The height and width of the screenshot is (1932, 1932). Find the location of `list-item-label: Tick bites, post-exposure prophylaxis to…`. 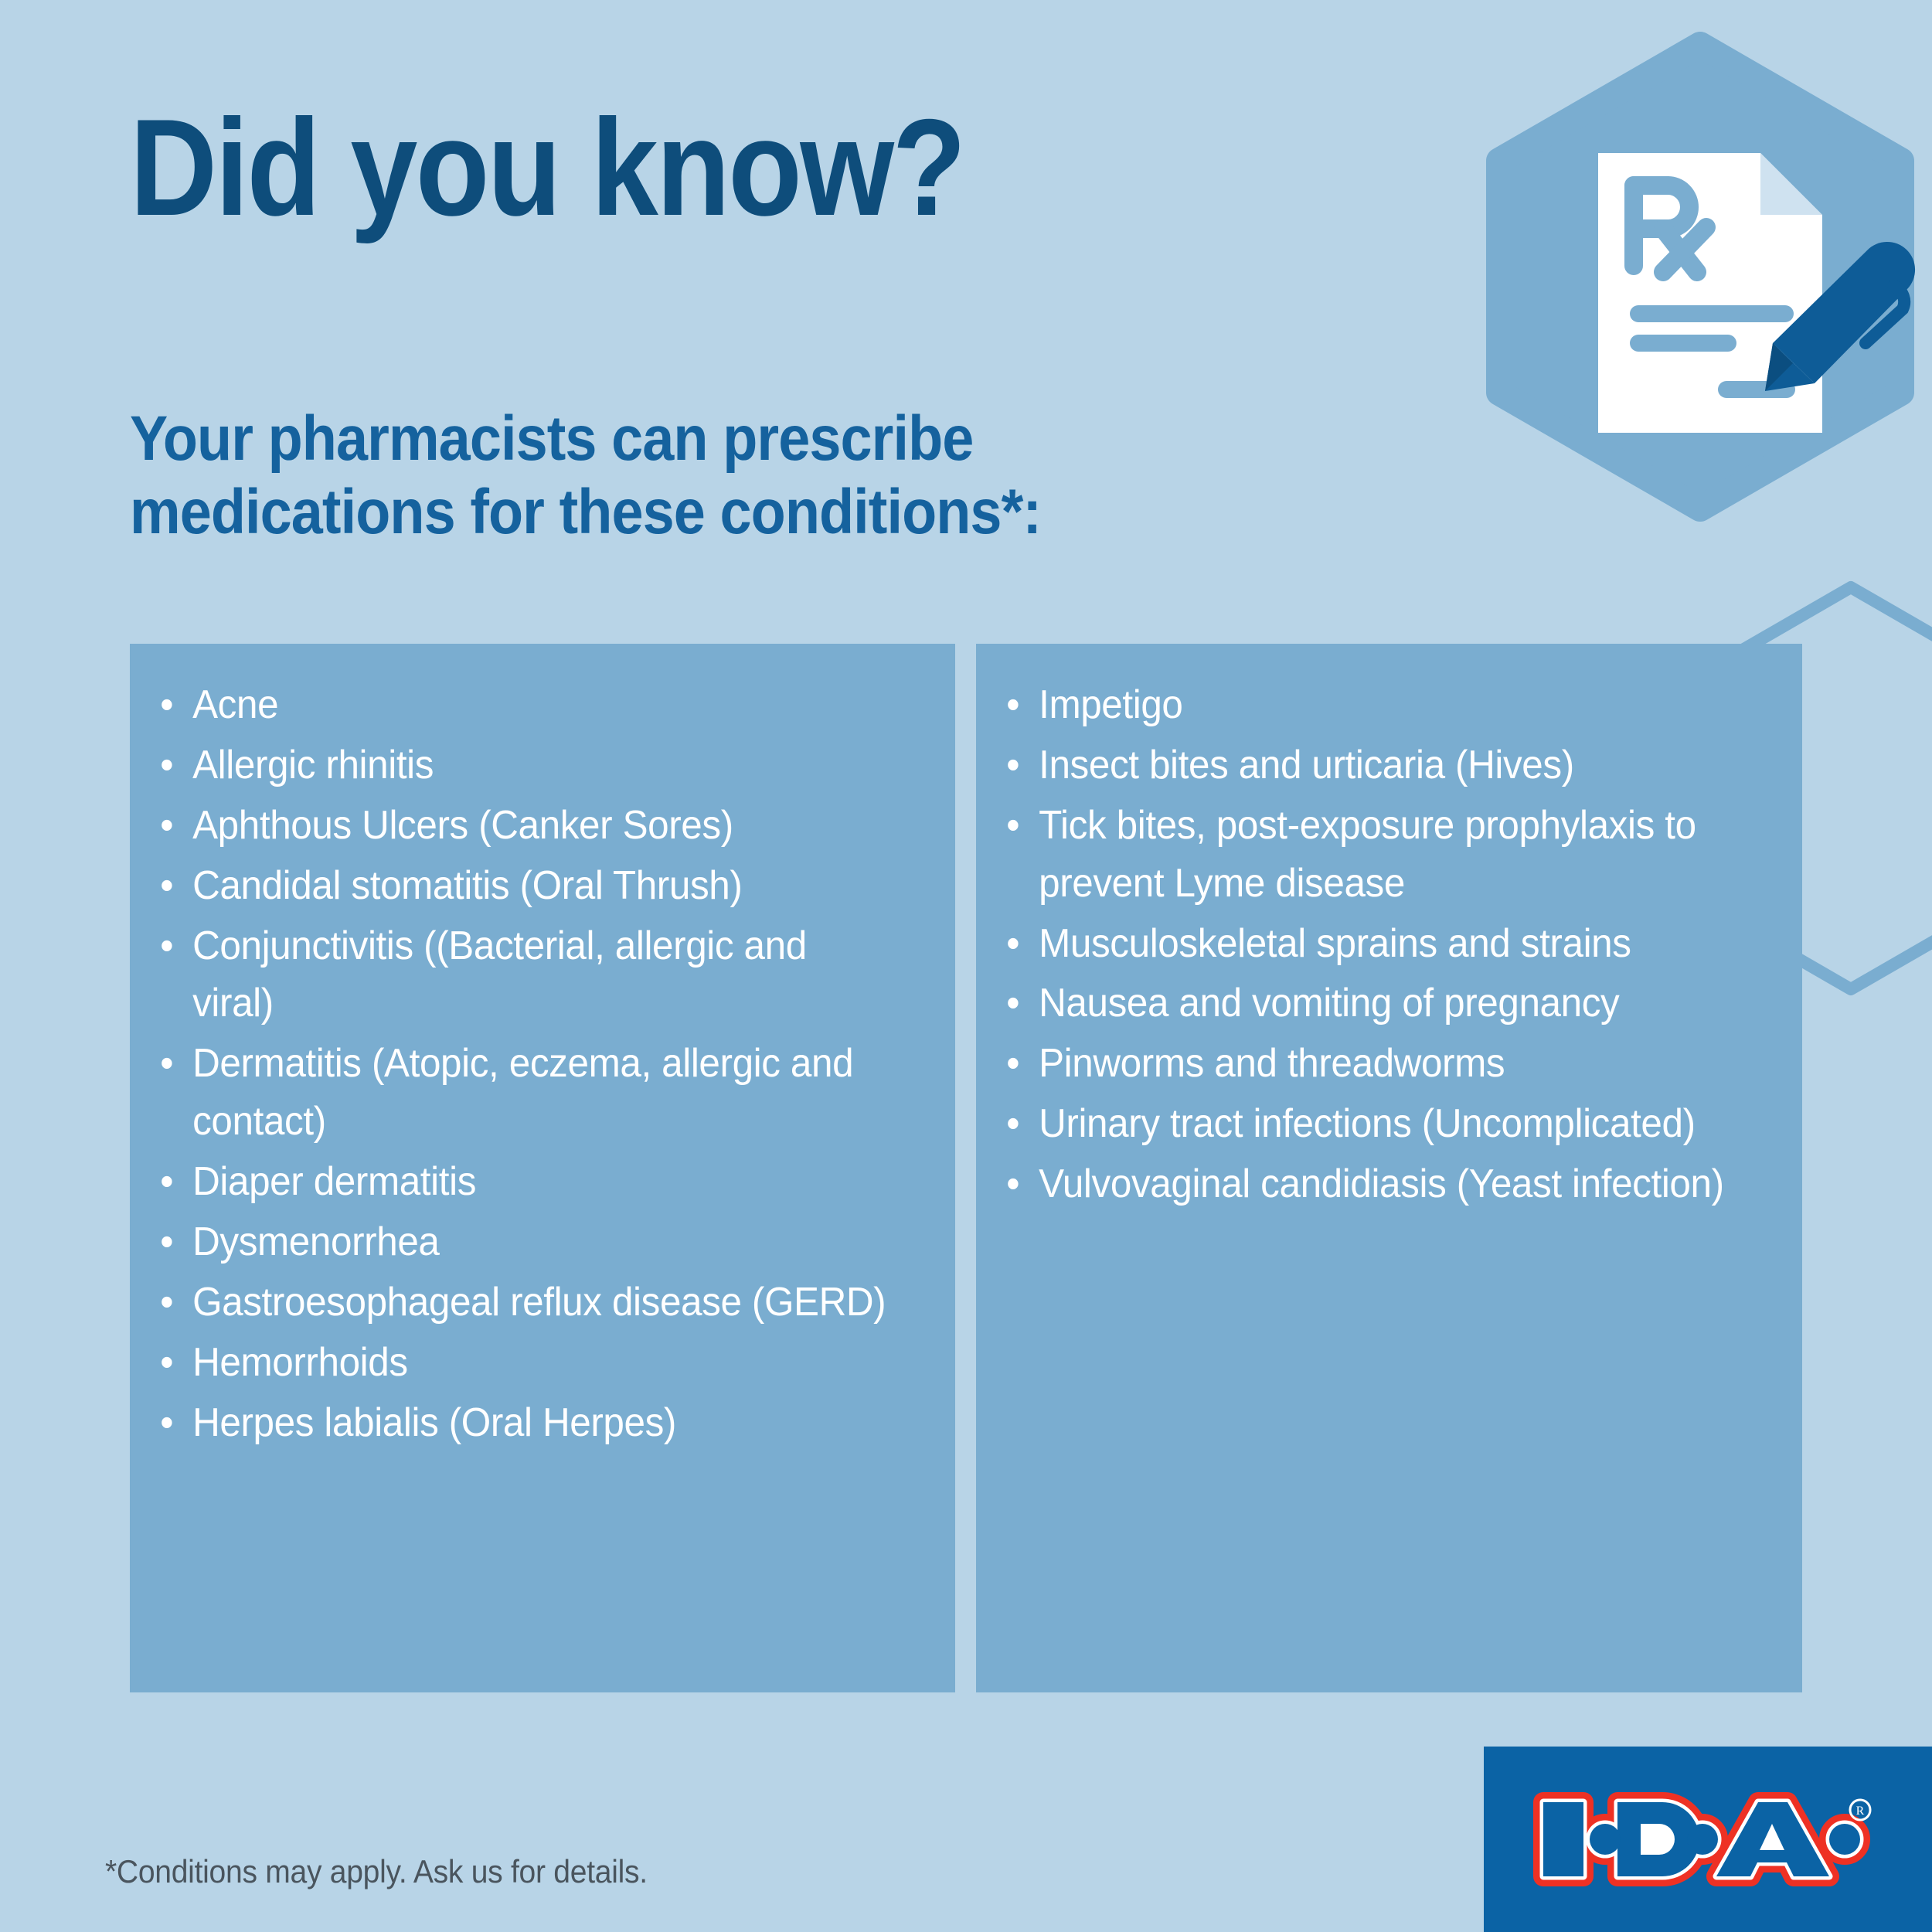

list-item-label: Tick bites, post-exposure prophylaxis to… is located at coordinates (1368, 854).